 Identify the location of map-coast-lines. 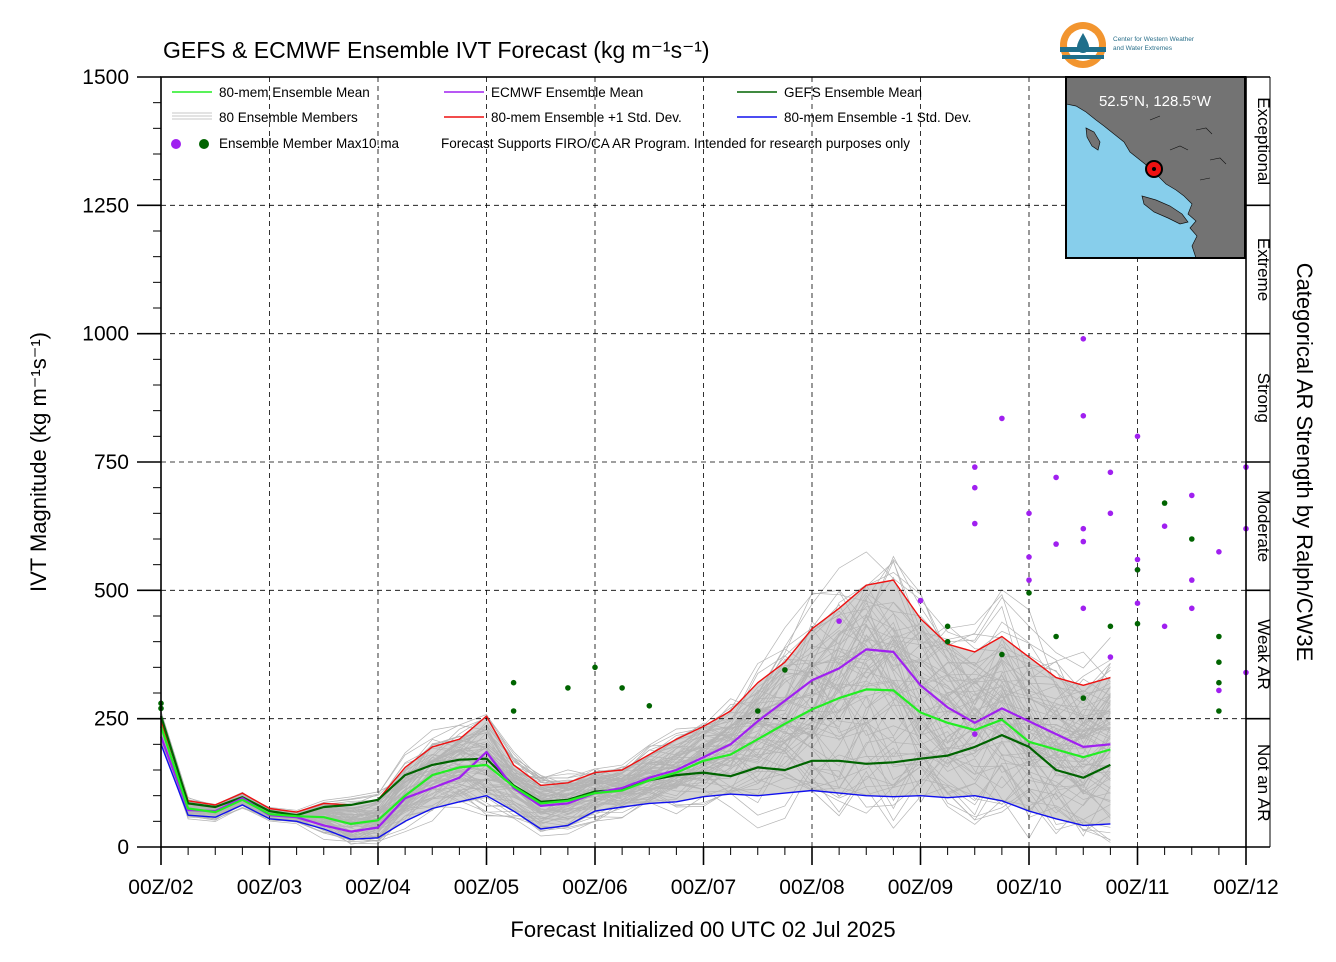
(1188, 148).